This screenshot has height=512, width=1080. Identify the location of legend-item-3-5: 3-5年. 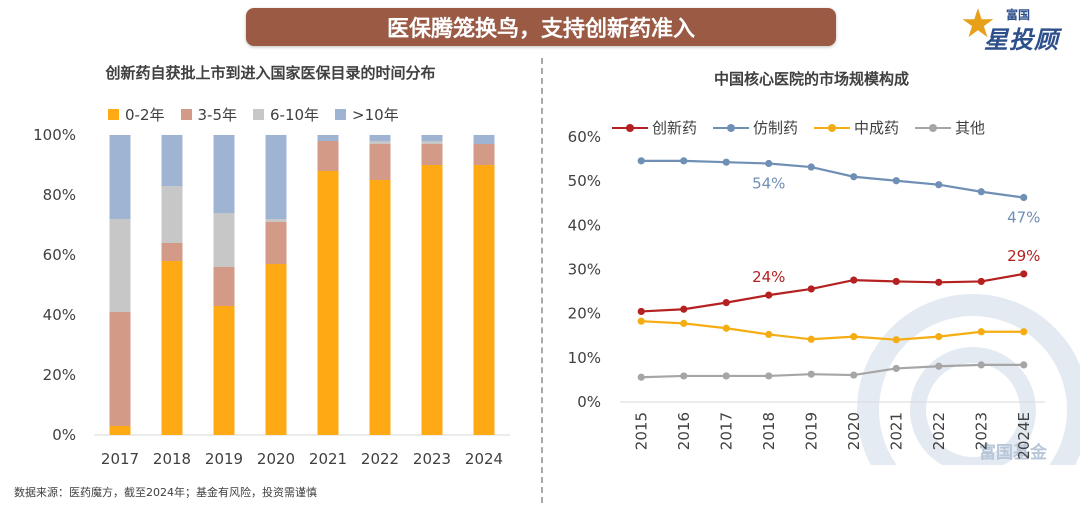
(208, 114).